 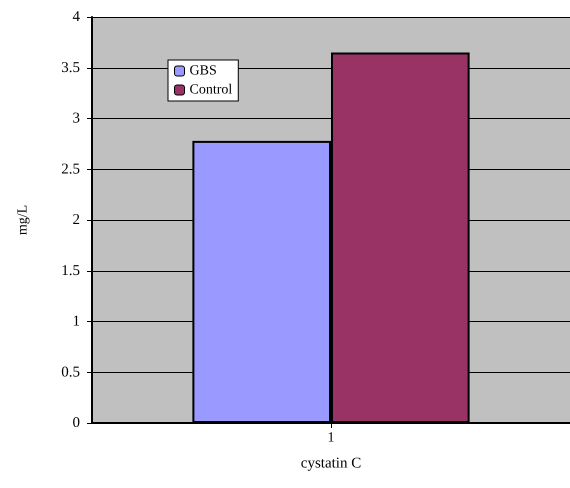 What do you see at coordinates (76, 220) in the screenshot?
I see `y-tick-label: 2` at bounding box center [76, 220].